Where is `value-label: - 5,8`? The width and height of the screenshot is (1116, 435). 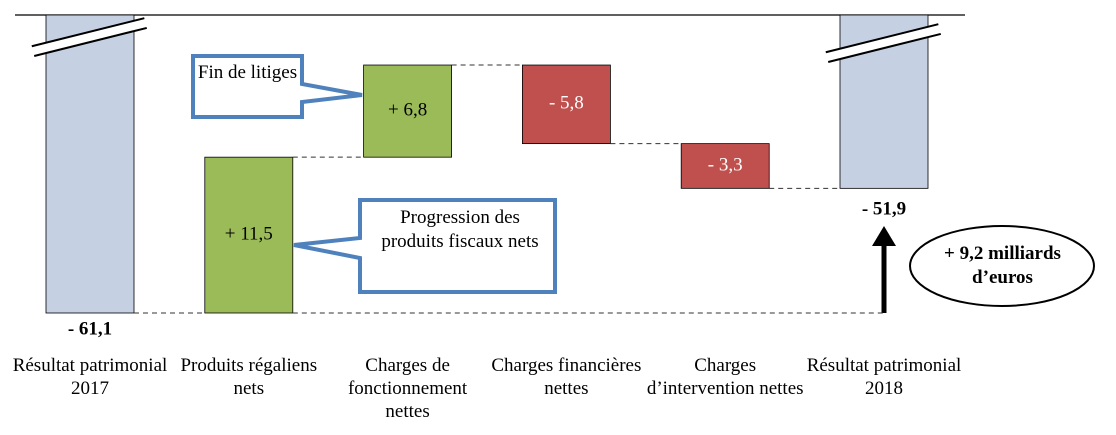
value-label: - 5,8 is located at coordinates (566, 103).